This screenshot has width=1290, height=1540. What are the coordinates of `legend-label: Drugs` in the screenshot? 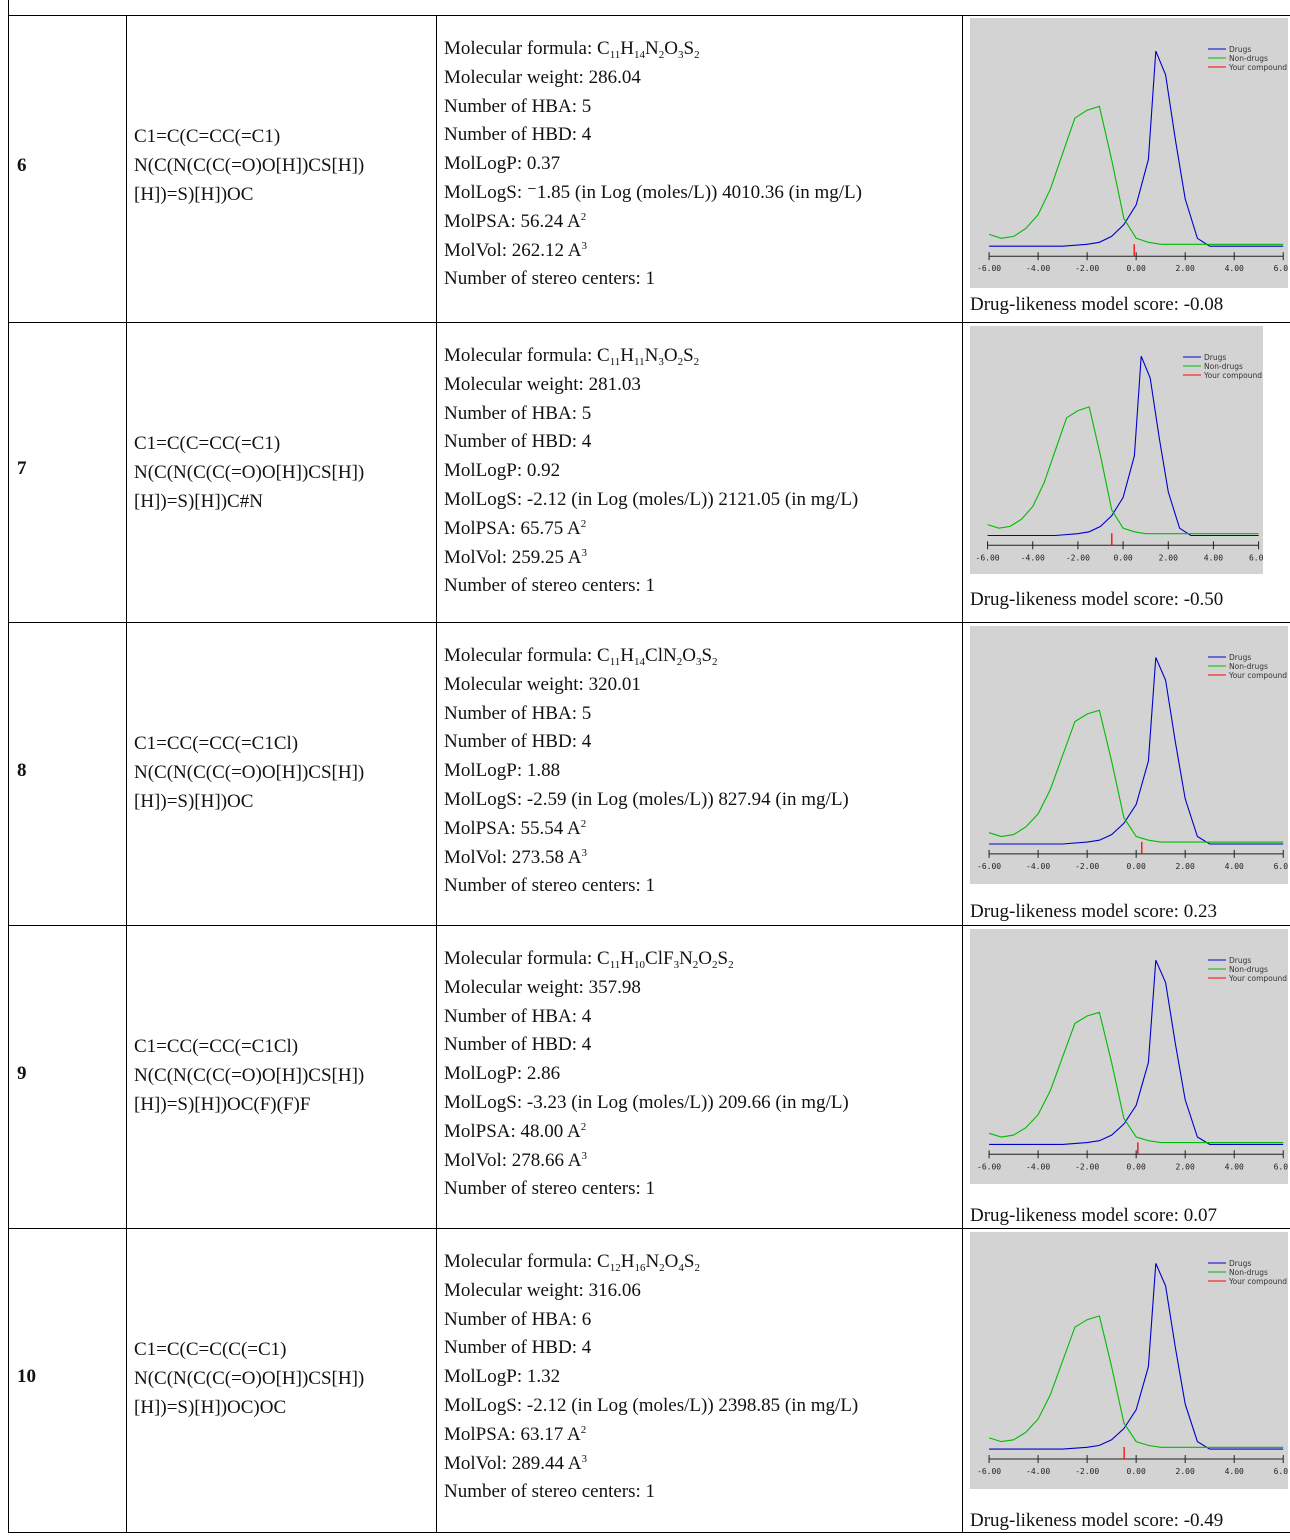 It's located at (1240, 49).